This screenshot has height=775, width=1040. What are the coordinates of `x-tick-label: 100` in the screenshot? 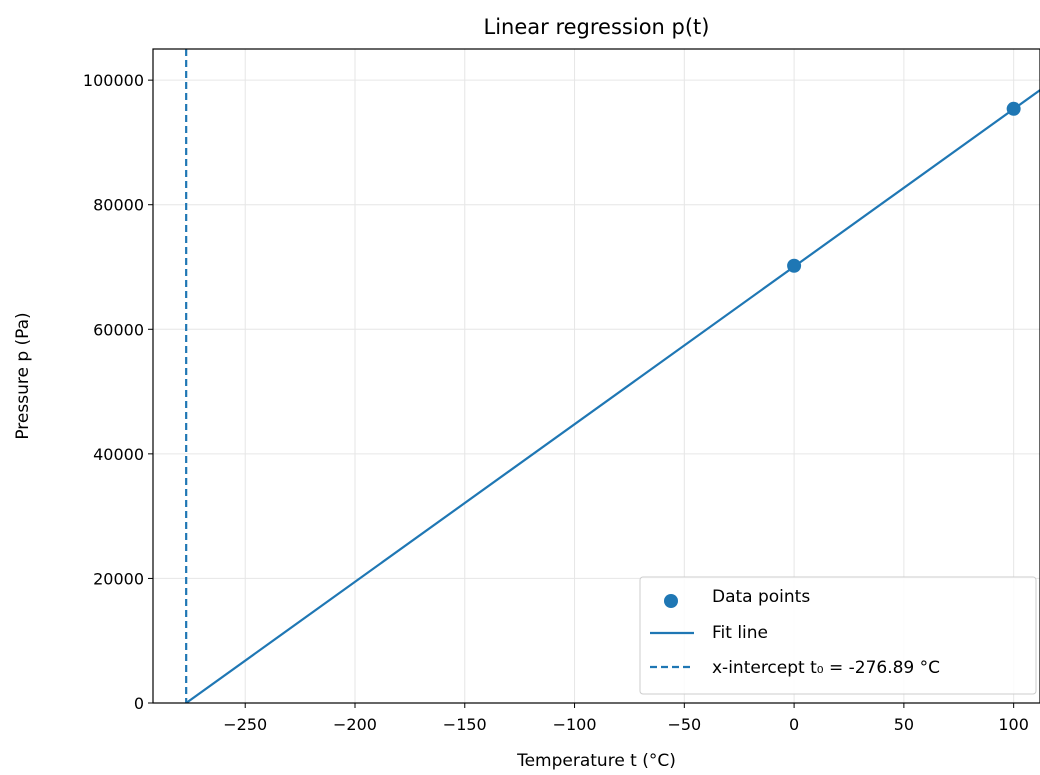 It's located at (1013, 724).